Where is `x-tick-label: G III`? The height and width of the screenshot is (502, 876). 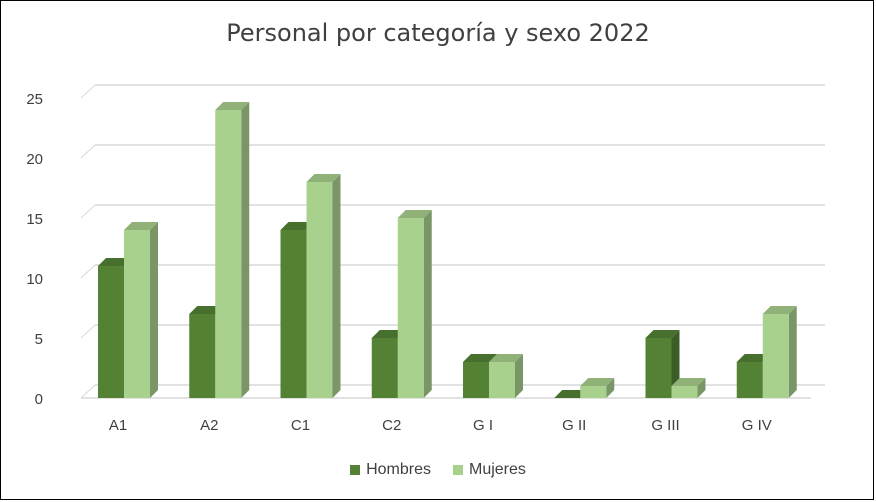 x-tick-label: G III is located at coordinates (665, 425).